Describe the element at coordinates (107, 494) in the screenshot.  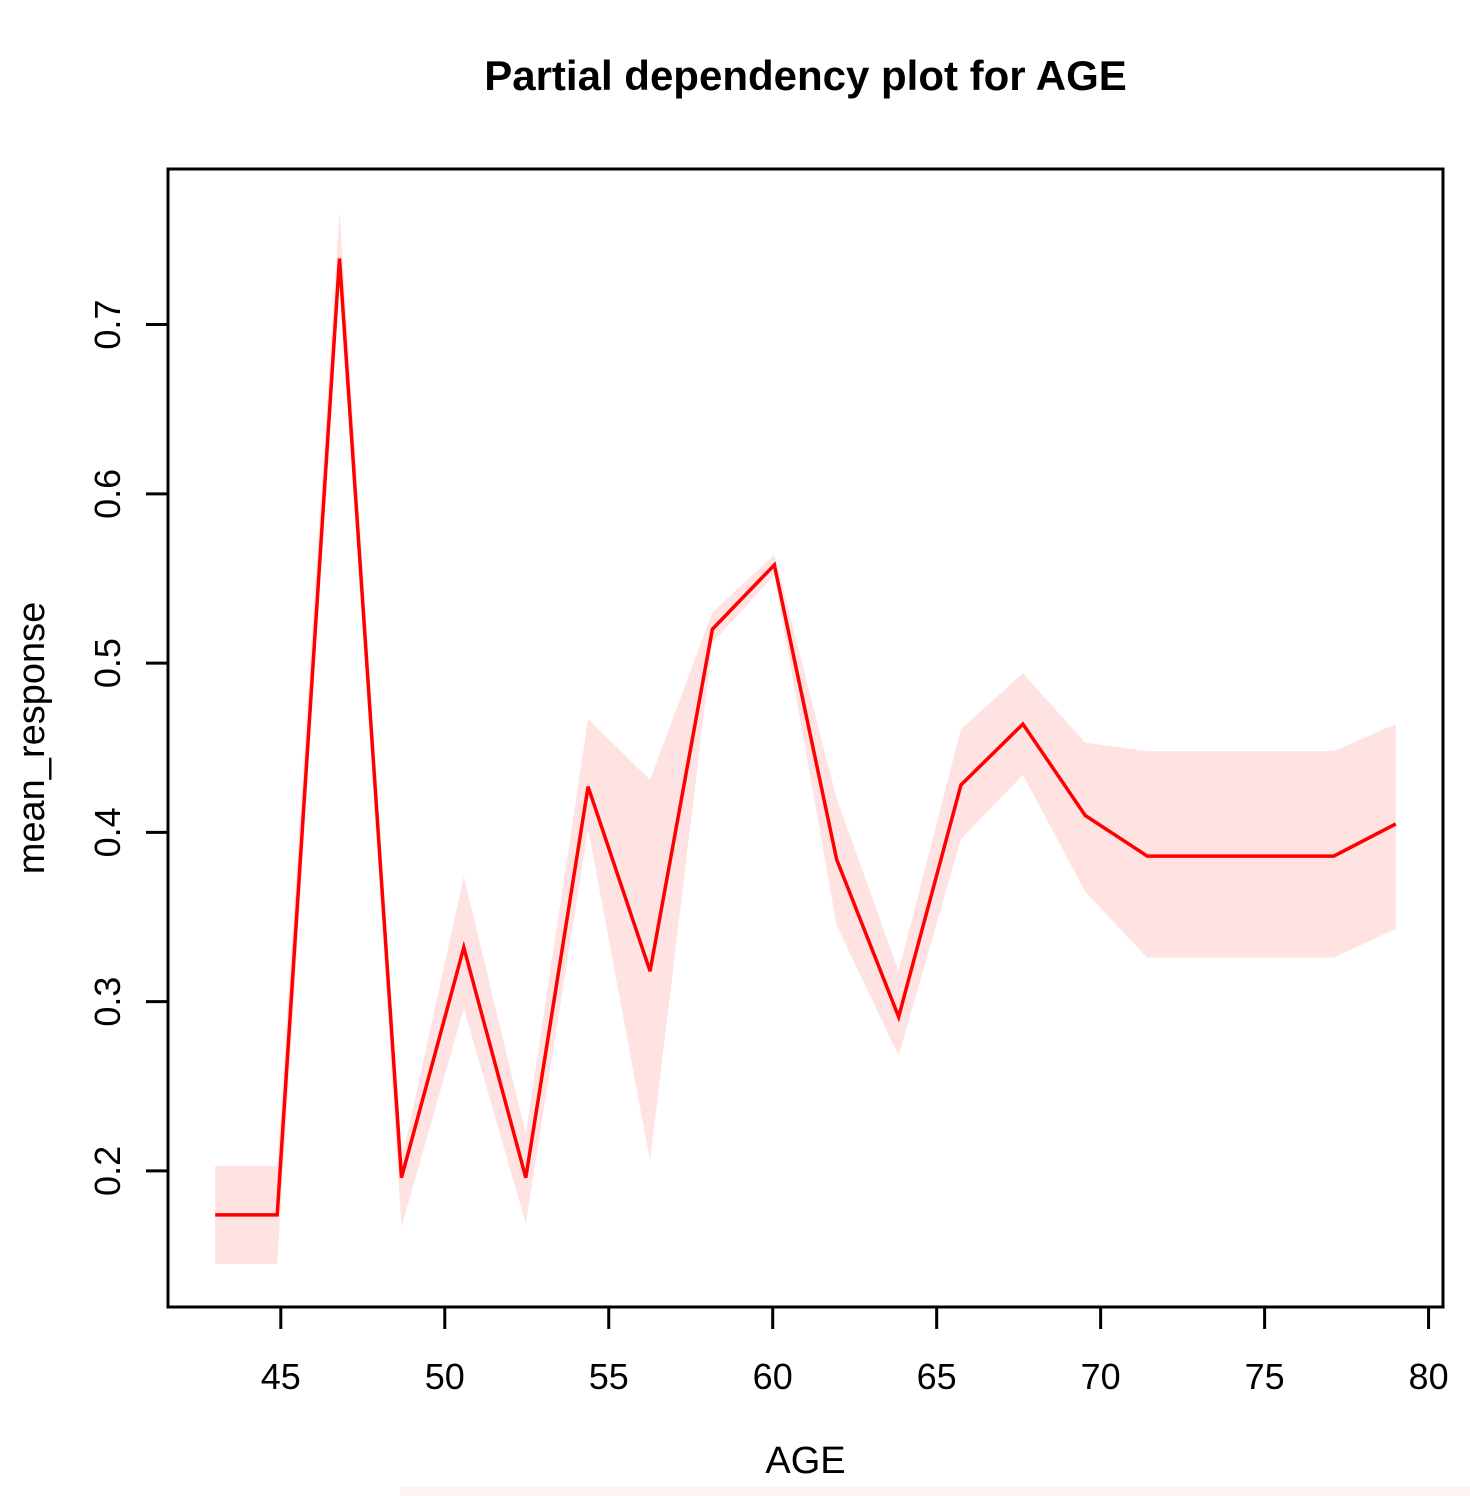
I see `y-tick-label: 0.6` at that location.